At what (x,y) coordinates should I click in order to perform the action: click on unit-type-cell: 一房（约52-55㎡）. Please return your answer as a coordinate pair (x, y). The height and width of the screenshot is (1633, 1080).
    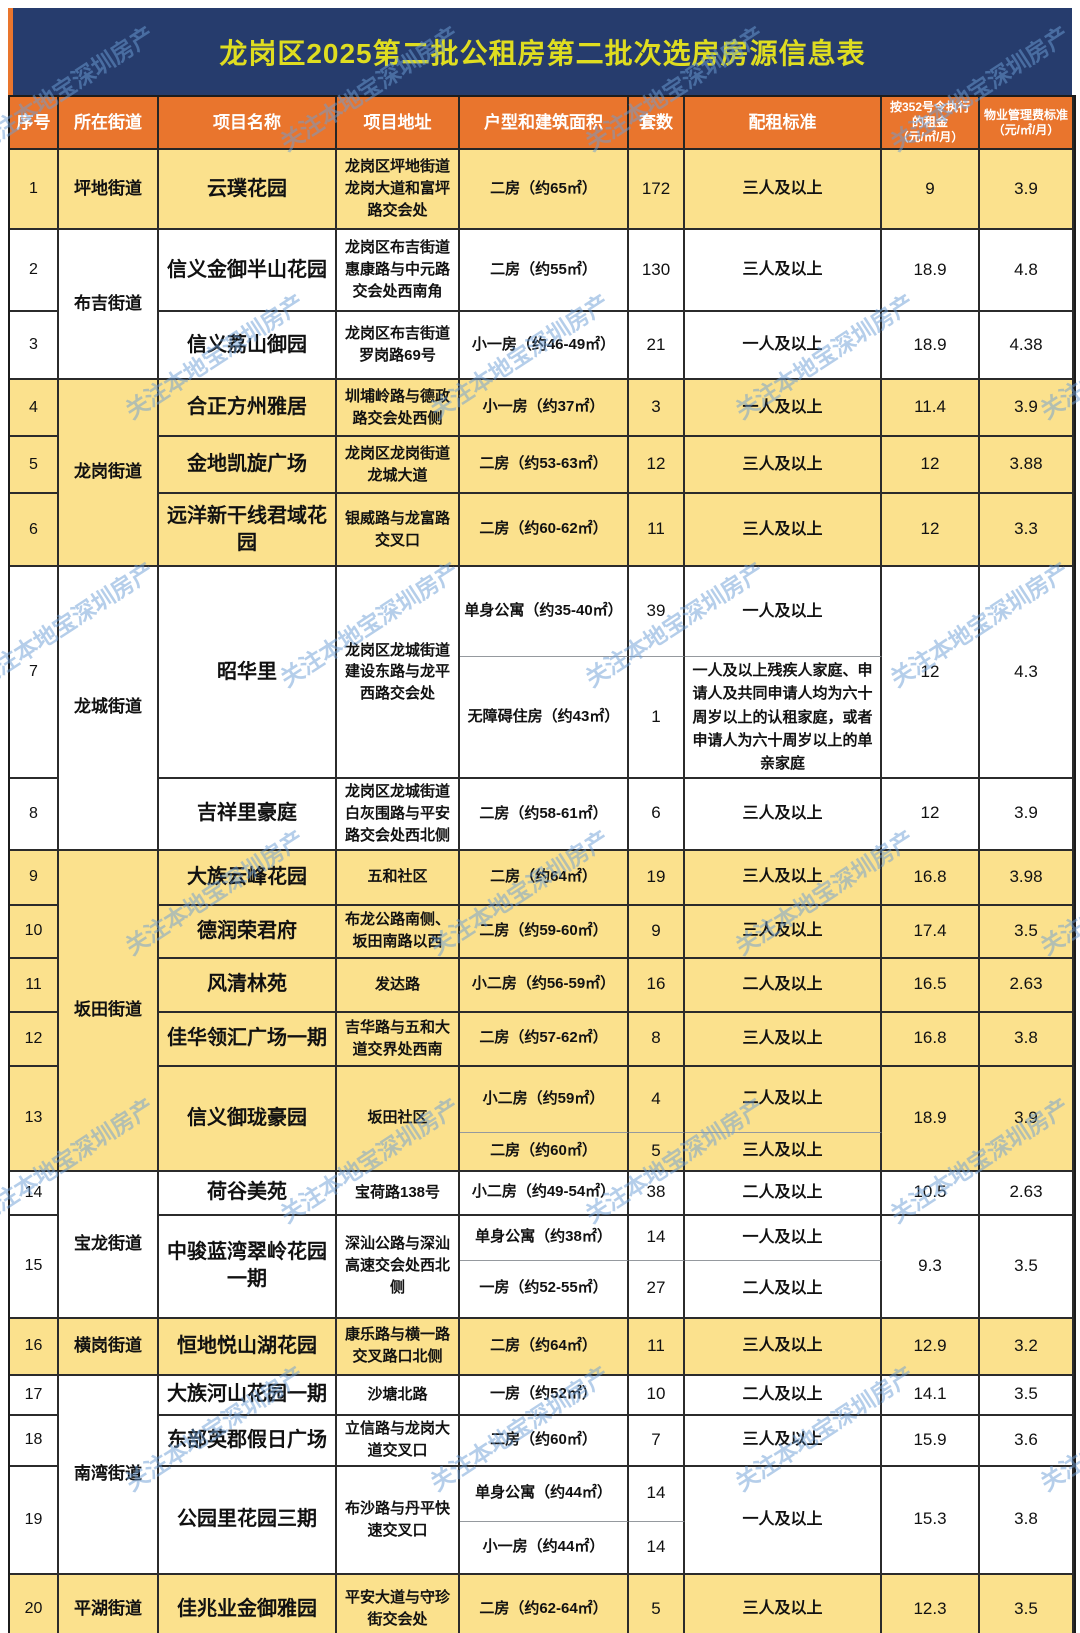
    Looking at the image, I should click on (544, 1289).